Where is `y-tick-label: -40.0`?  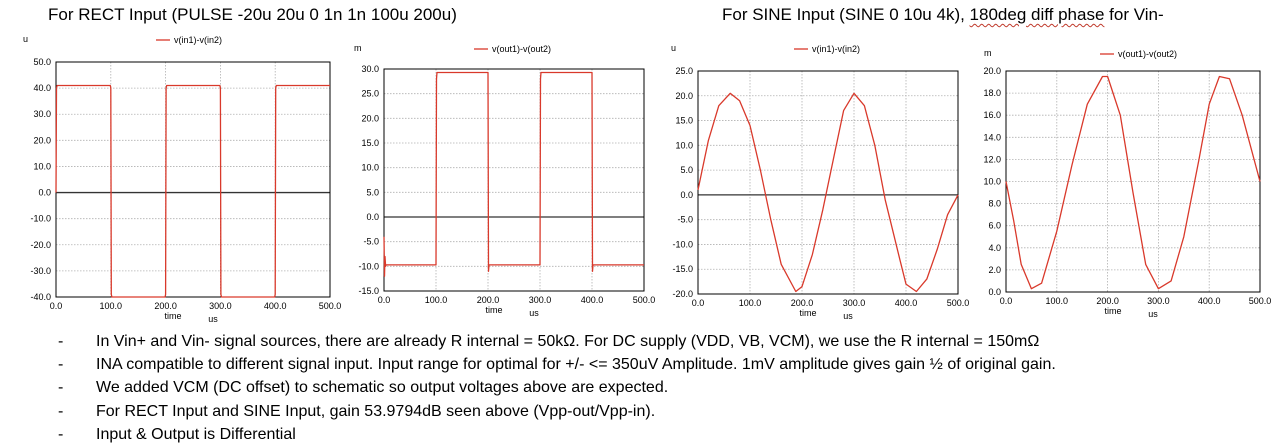
y-tick-label: -40.0 is located at coordinates (40, 297).